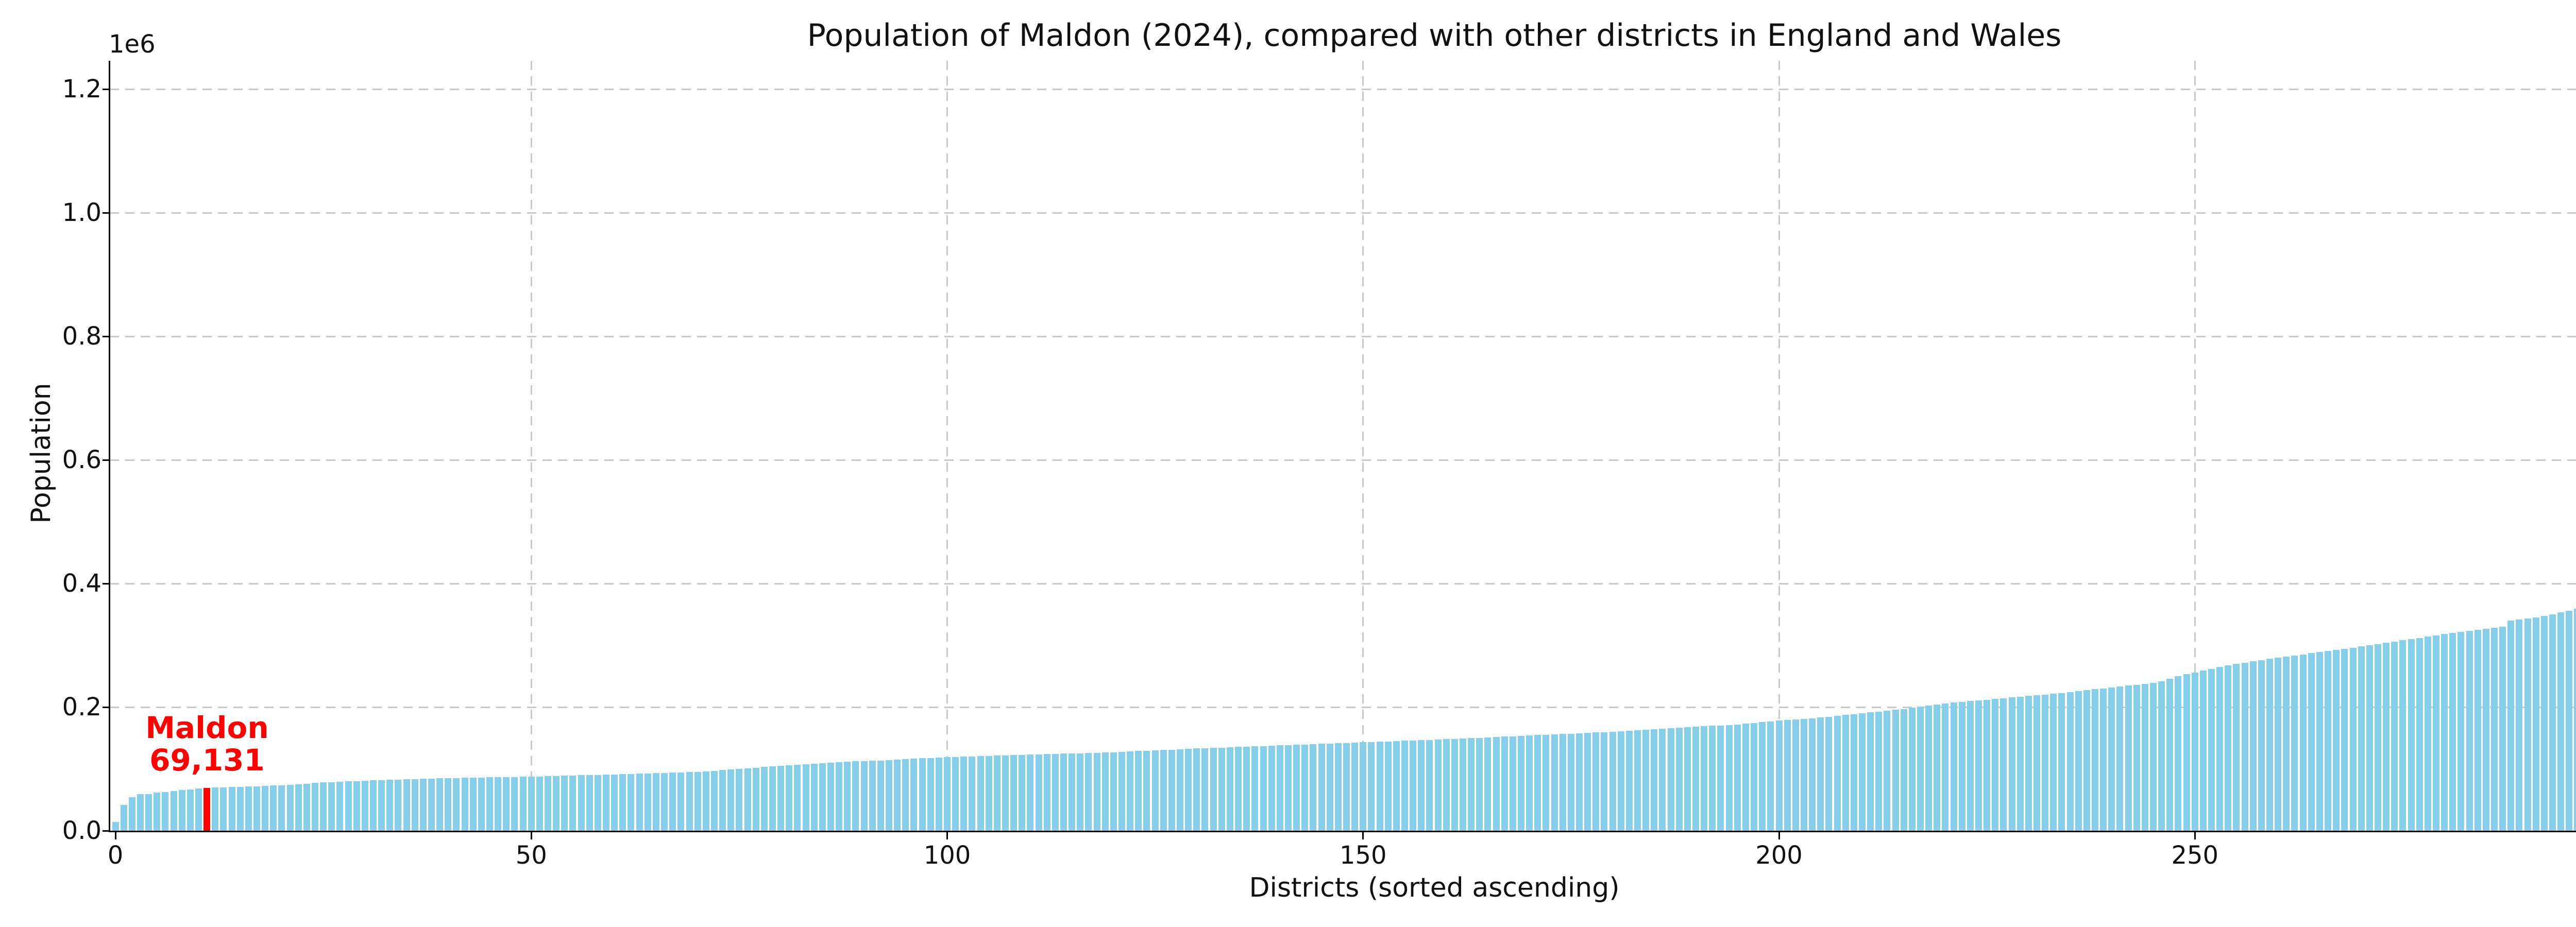  I want to click on x-gridline, so click(947, 446).